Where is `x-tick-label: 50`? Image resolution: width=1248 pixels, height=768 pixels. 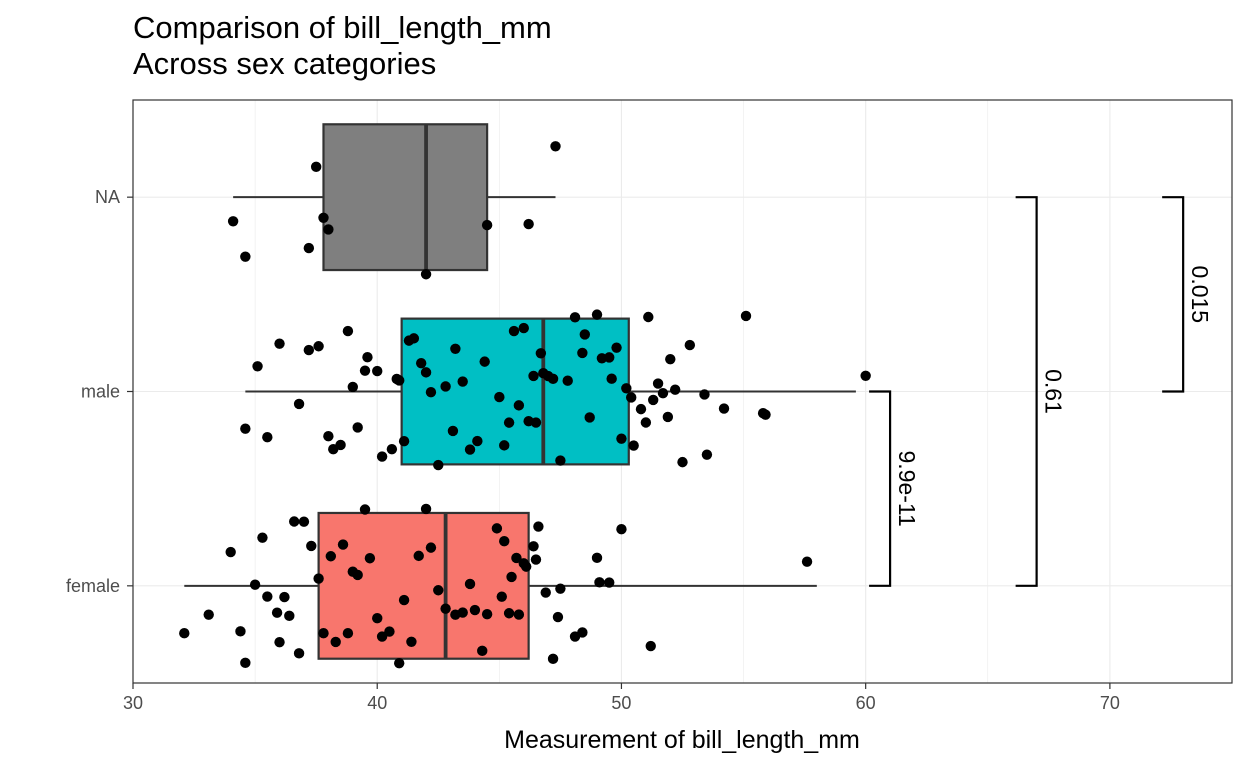 x-tick-label: 50 is located at coordinates (621, 703).